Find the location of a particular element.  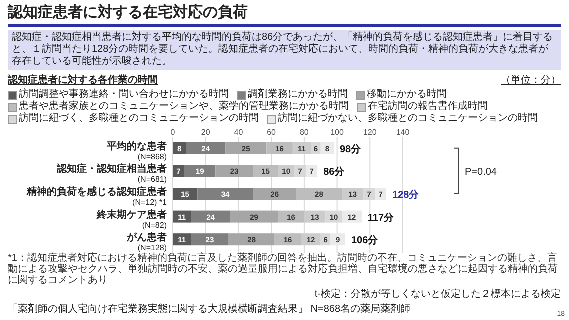

x-tick-label: 20 is located at coordinates (206, 132).